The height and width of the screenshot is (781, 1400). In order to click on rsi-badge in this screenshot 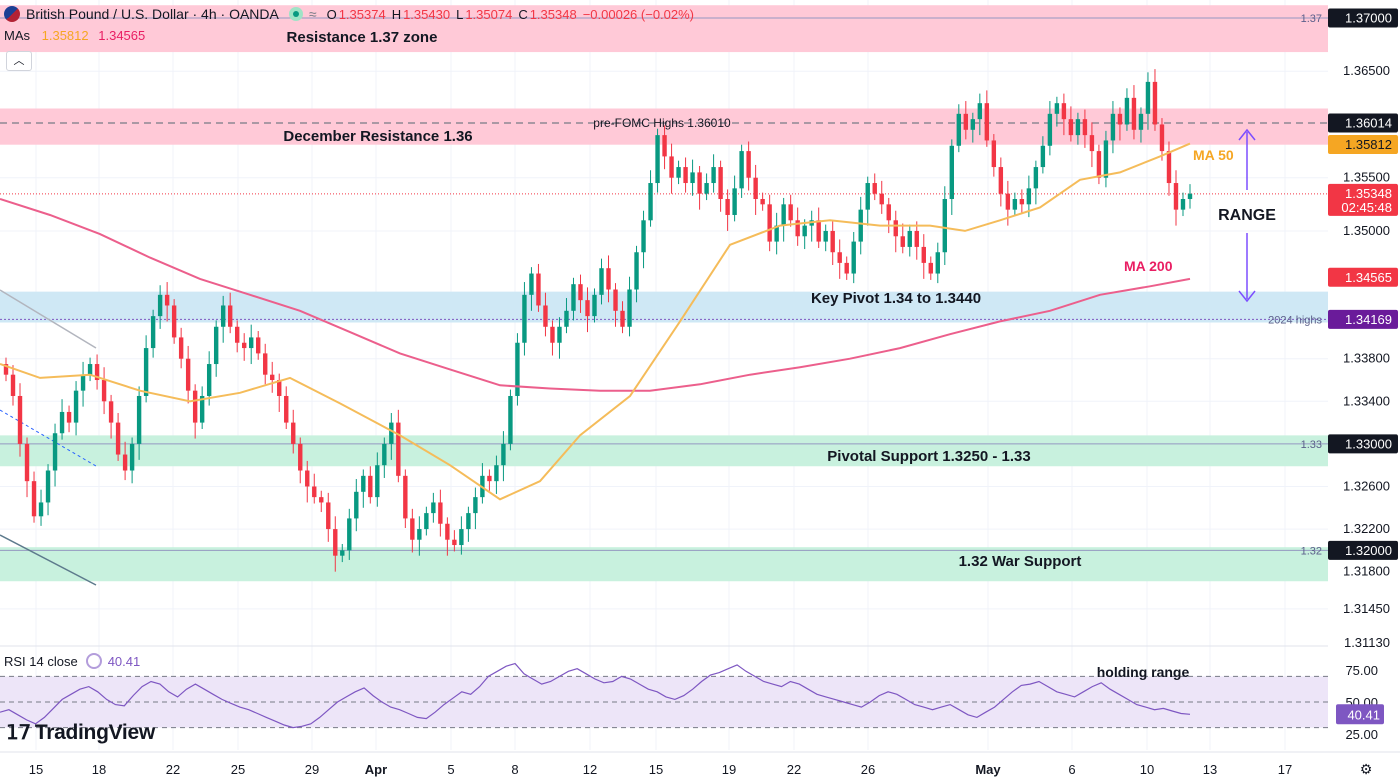, I will do `click(1360, 714)`.